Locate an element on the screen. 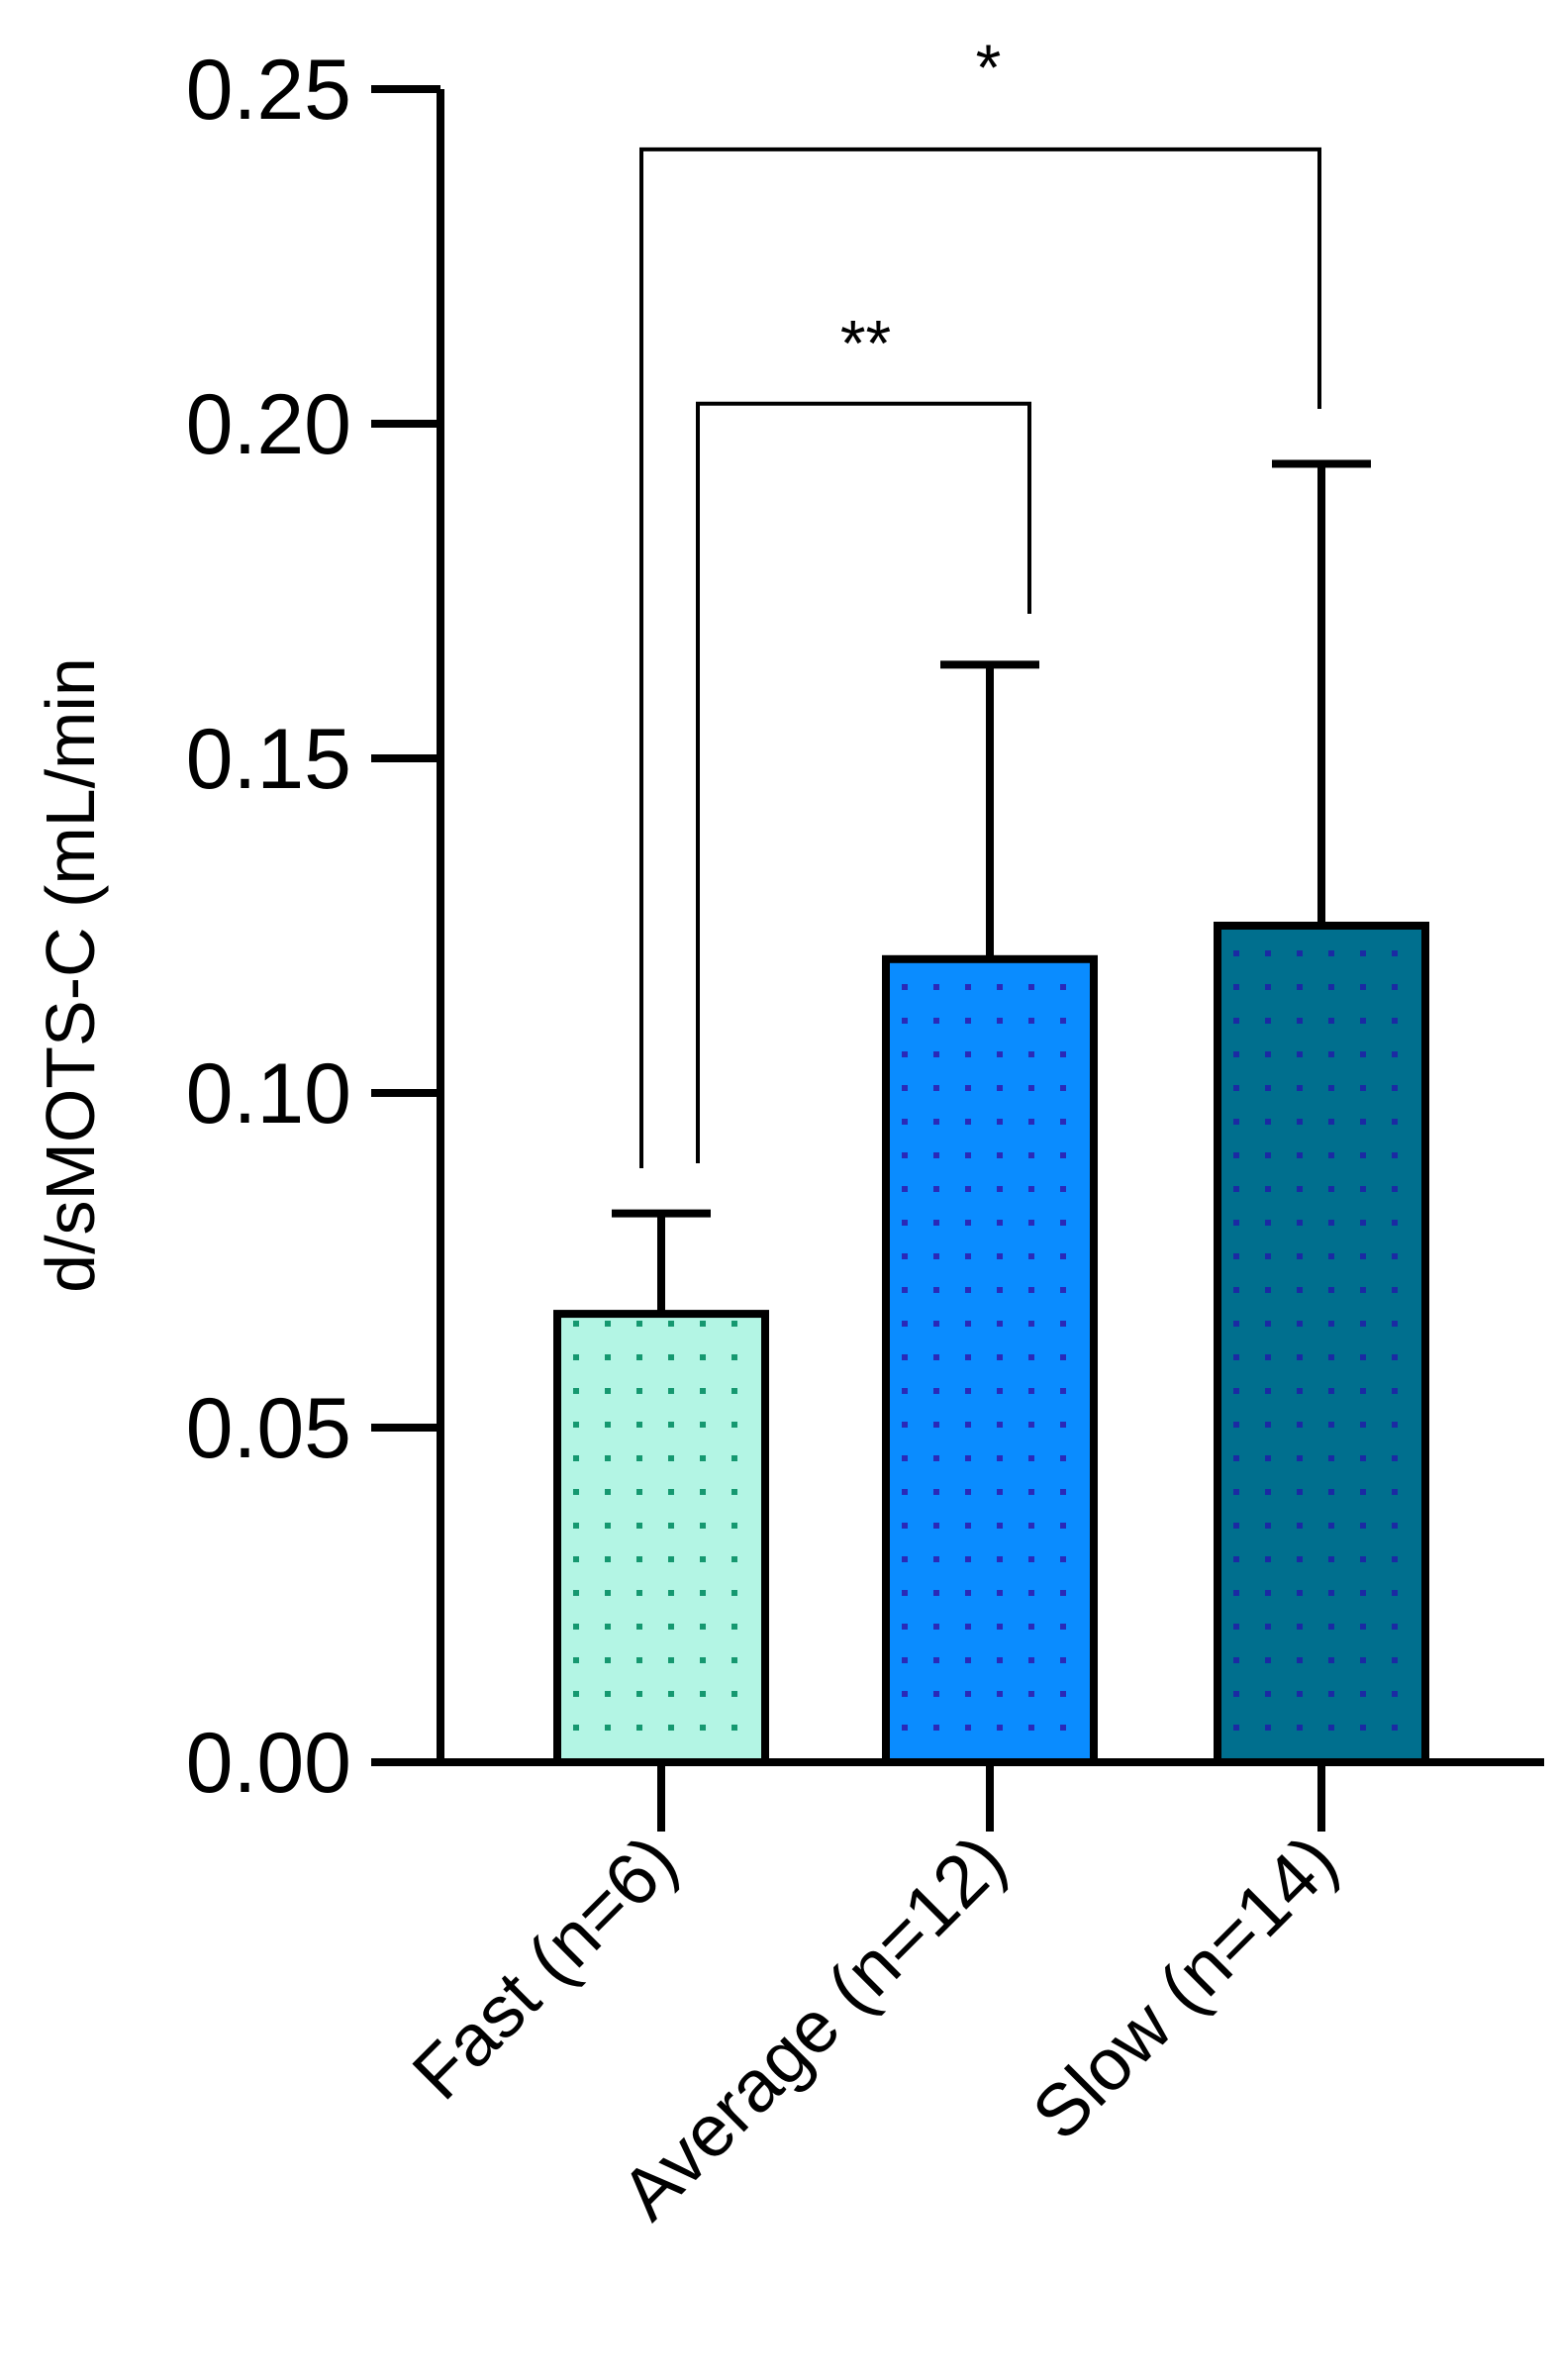 The width and height of the screenshot is (1559, 2380). significance-label-0: ** is located at coordinates (866, 343).